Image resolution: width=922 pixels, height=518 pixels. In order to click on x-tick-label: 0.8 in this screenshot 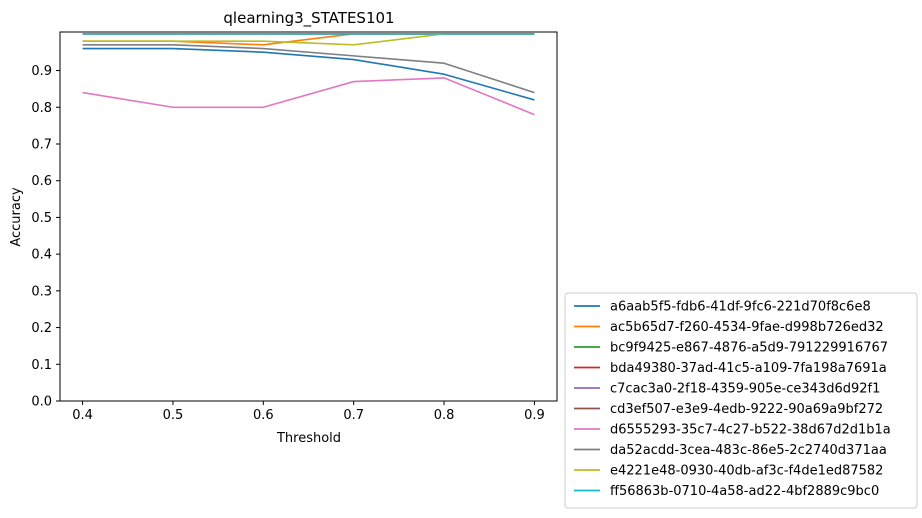, I will do `click(444, 415)`.